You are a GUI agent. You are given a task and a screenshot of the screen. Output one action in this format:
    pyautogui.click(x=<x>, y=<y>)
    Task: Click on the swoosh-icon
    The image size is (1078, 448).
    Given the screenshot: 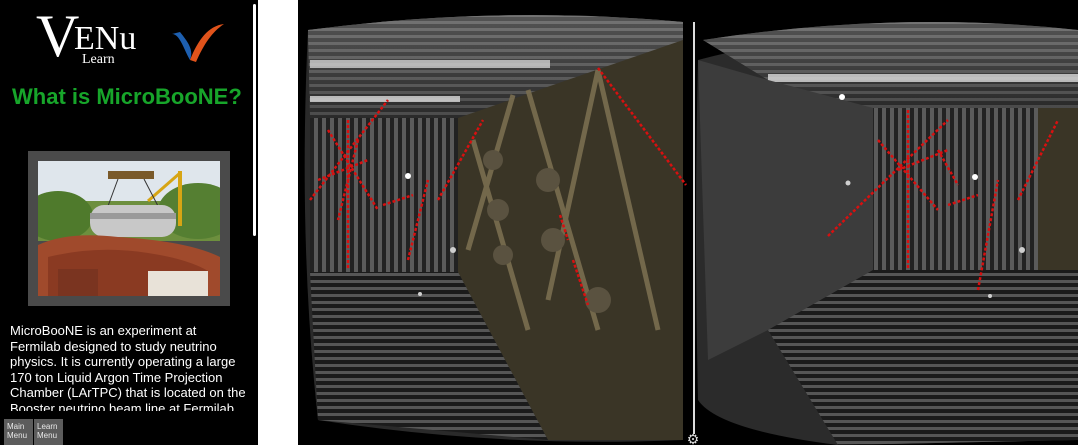 What is the action you would take?
    pyautogui.click(x=198, y=43)
    